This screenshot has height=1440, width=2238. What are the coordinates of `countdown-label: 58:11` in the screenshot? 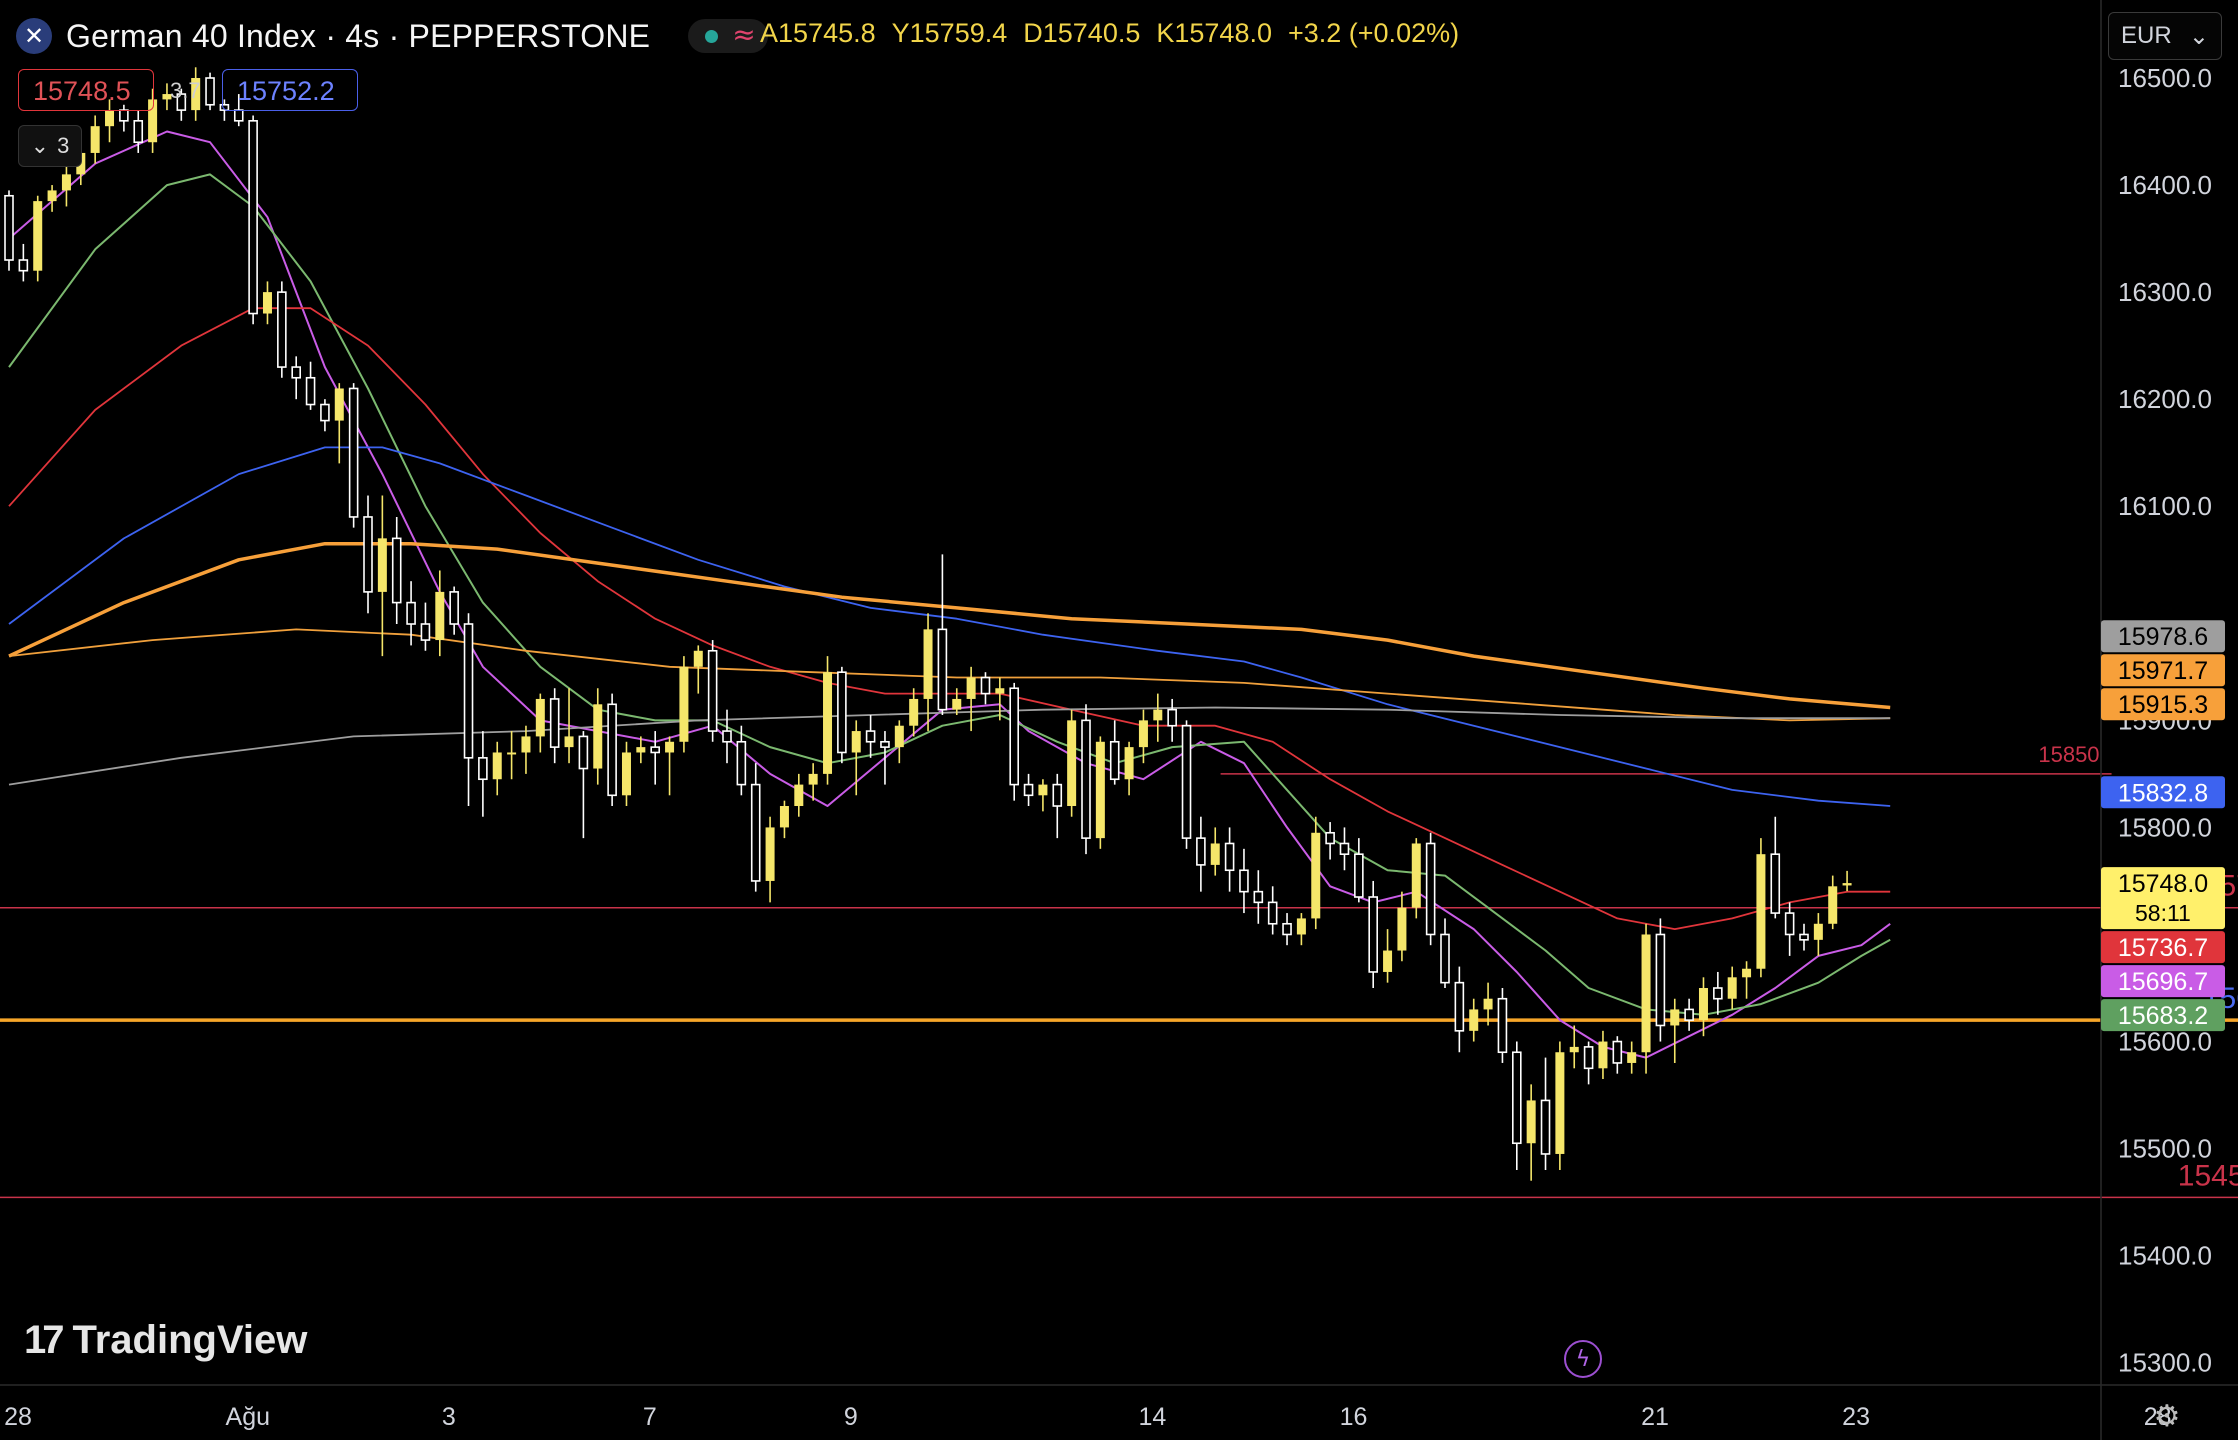 It's located at (2163, 913).